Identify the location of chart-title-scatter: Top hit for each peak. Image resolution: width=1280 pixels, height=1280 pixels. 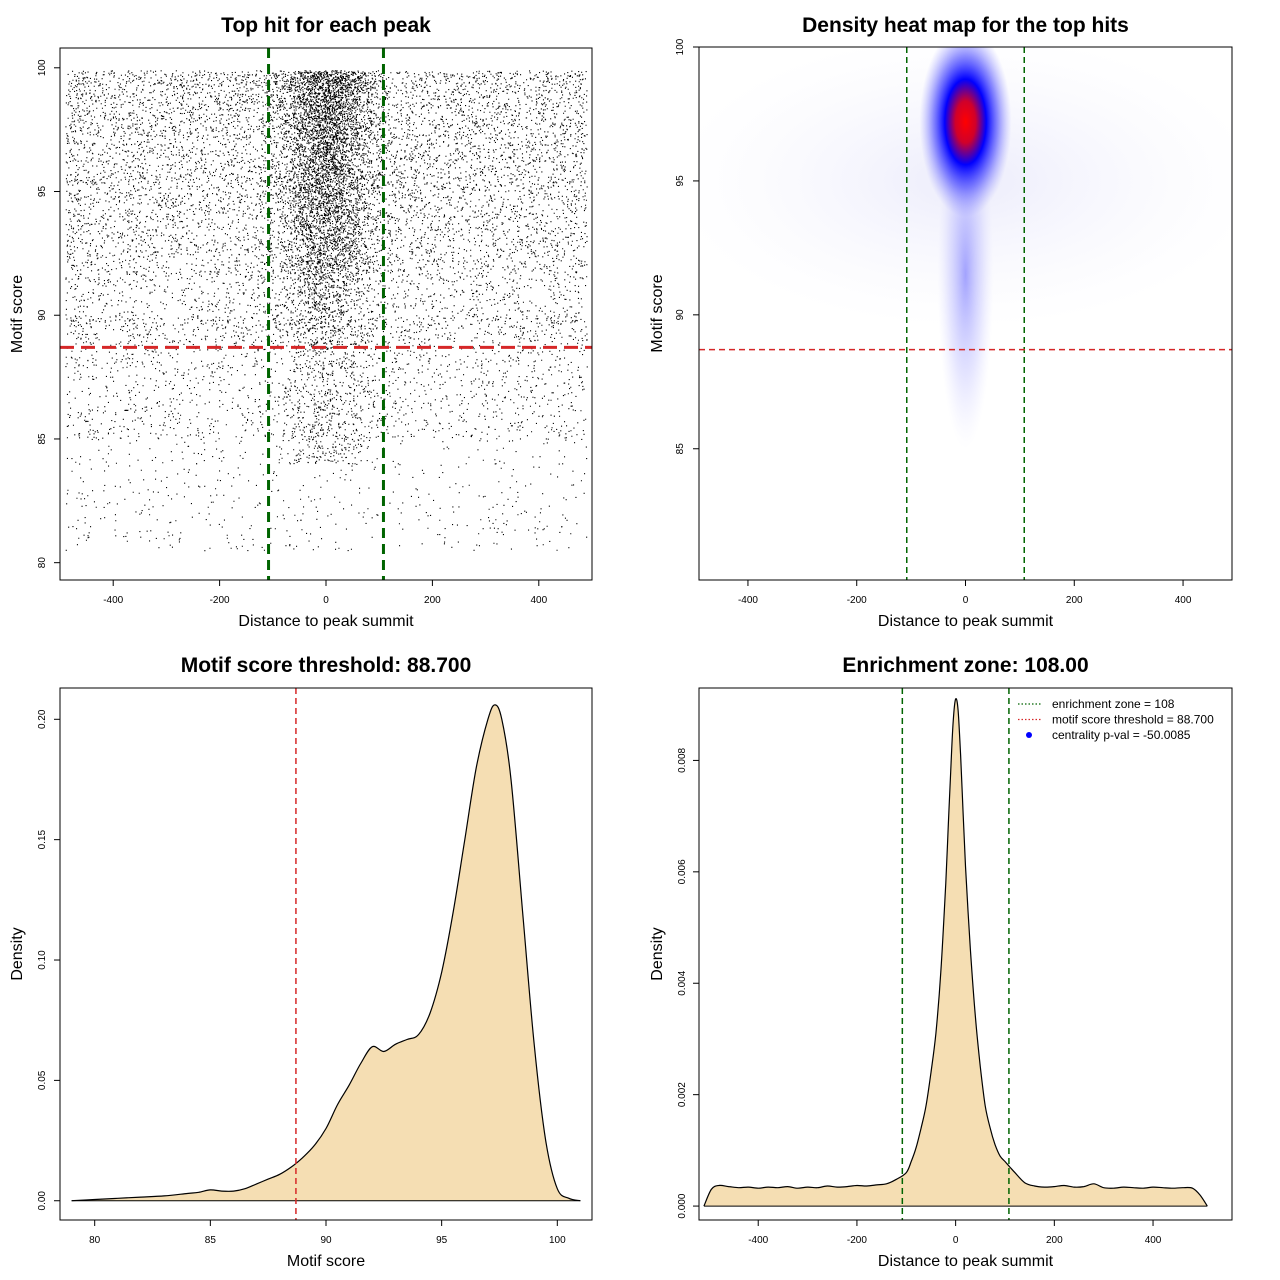
(326, 25).